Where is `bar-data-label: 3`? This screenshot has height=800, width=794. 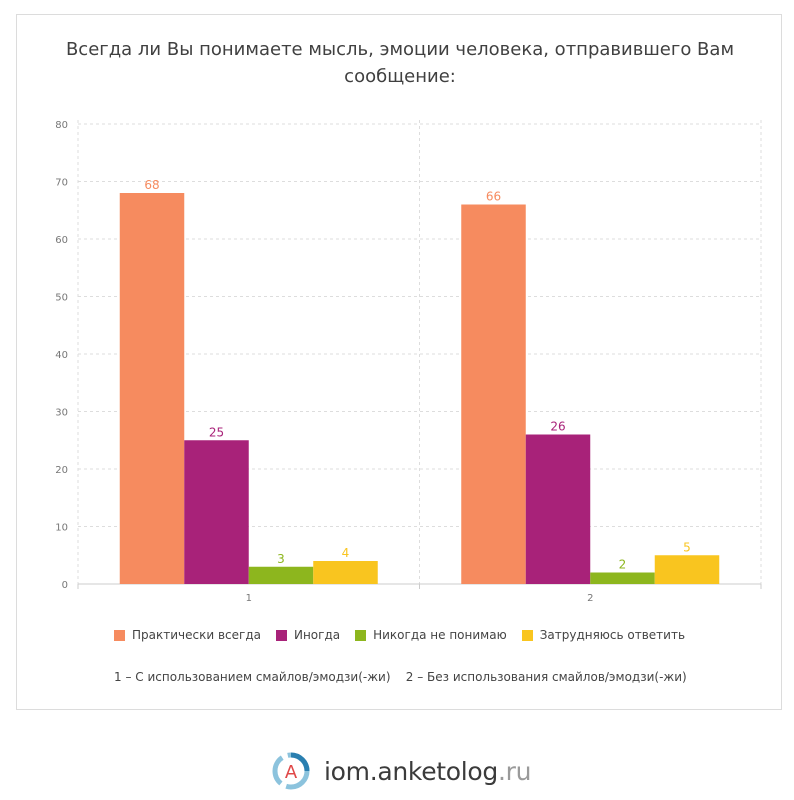 bar-data-label: 3 is located at coordinates (281, 559).